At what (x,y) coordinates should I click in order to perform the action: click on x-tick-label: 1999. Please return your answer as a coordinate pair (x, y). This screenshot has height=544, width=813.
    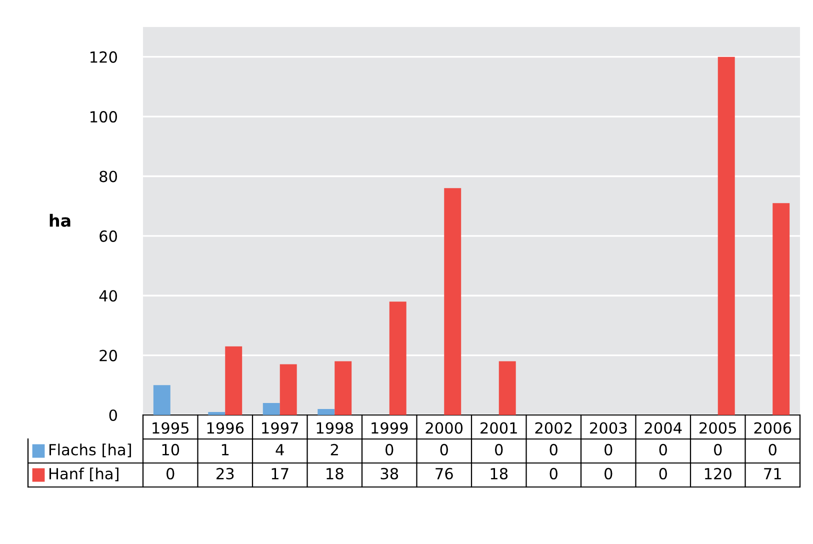
    Looking at the image, I should click on (390, 428).